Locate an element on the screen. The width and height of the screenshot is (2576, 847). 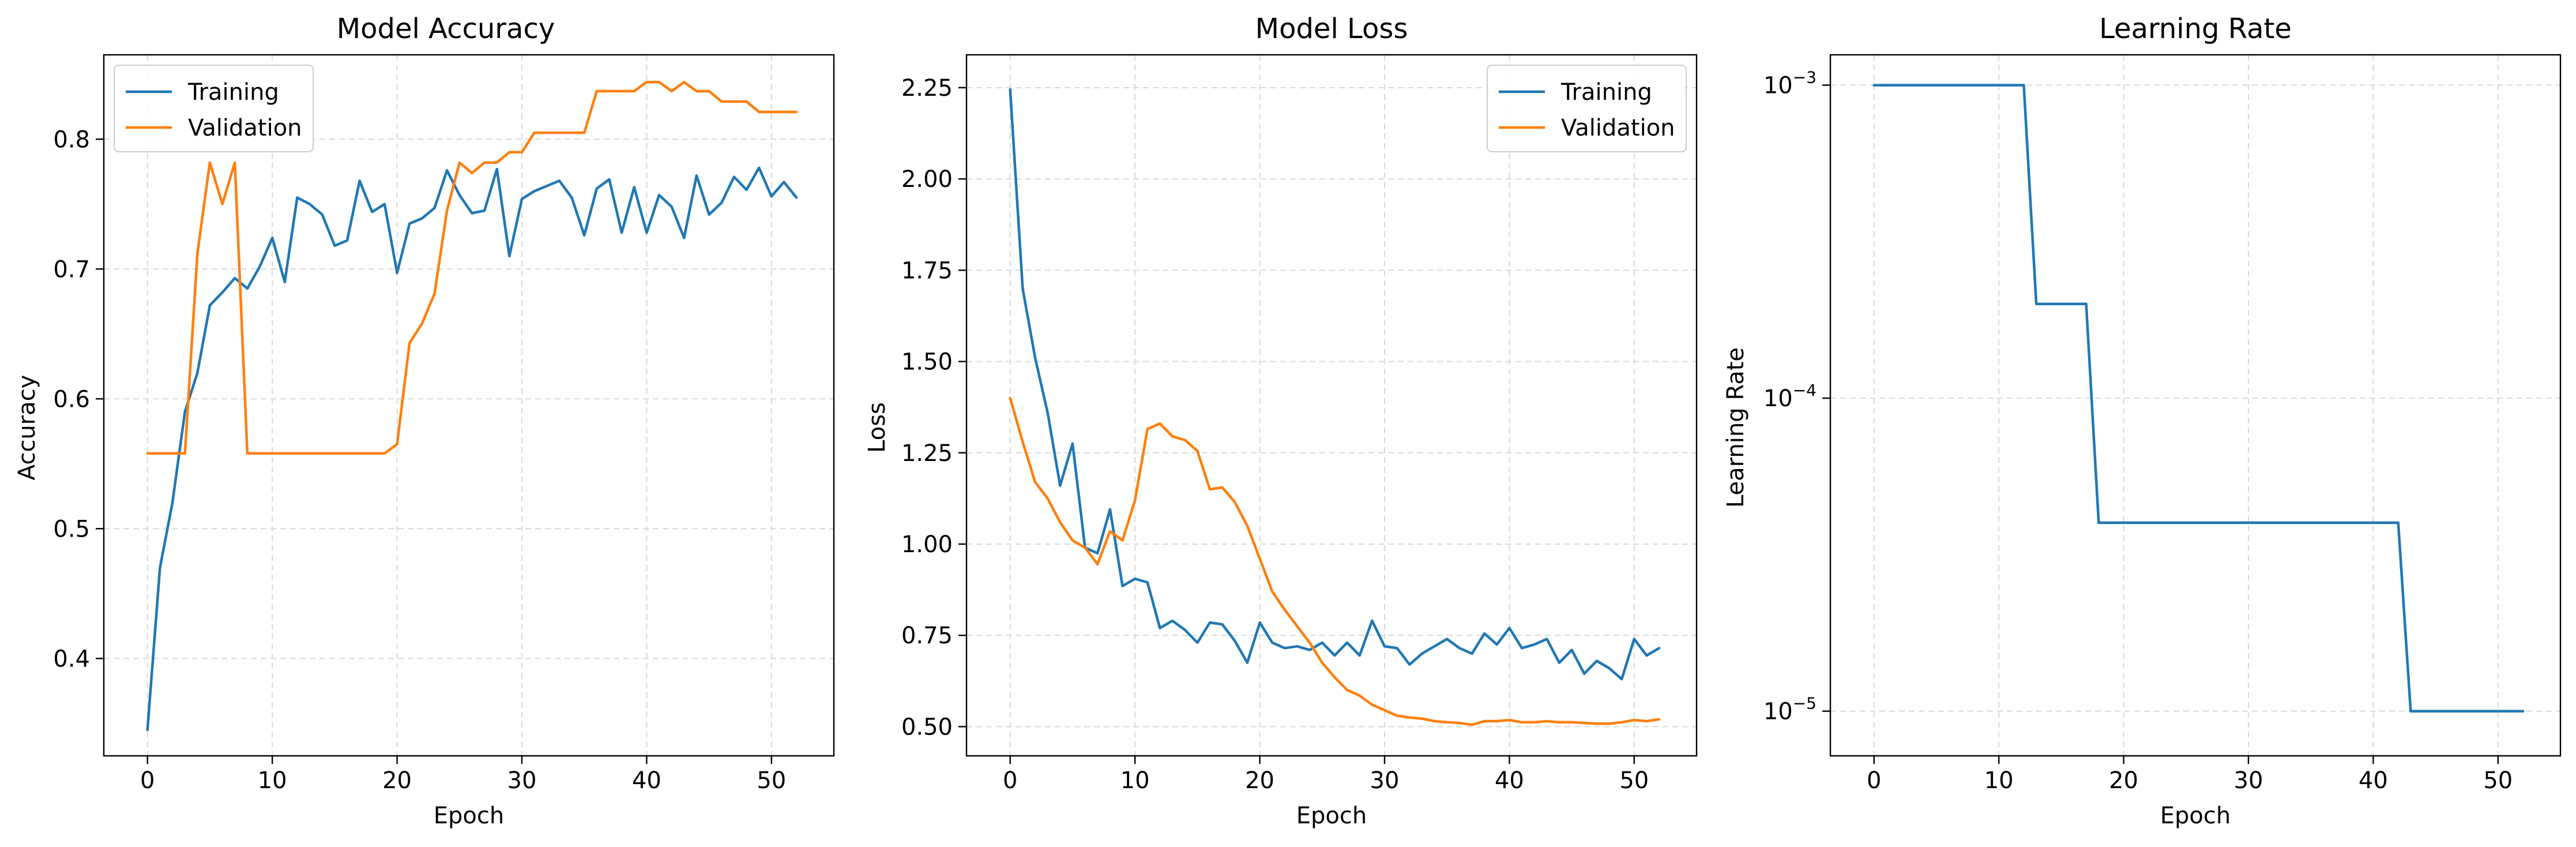
loss-x-tick-label: 50 is located at coordinates (1634, 781).